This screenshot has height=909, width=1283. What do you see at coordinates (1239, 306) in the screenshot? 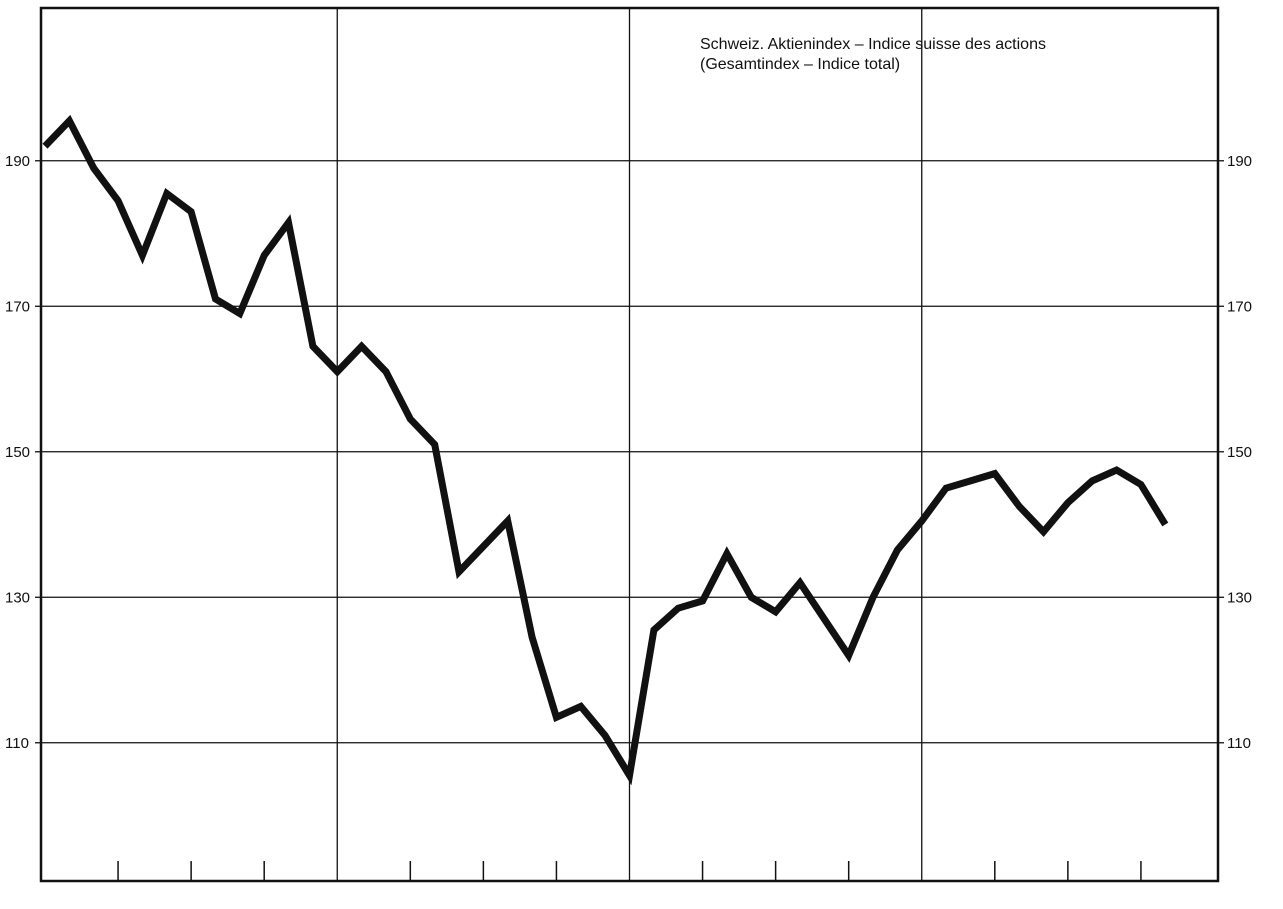
I see `y-tick-label-right: 170` at bounding box center [1239, 306].